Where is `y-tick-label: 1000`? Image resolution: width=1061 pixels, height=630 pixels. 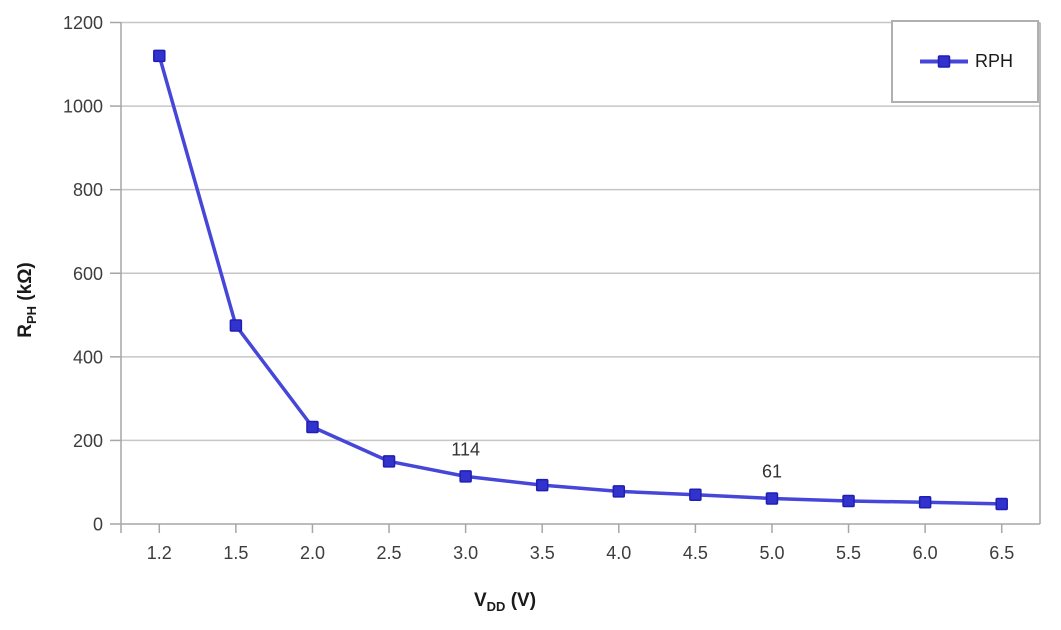
y-tick-label: 1000 is located at coordinates (83, 107).